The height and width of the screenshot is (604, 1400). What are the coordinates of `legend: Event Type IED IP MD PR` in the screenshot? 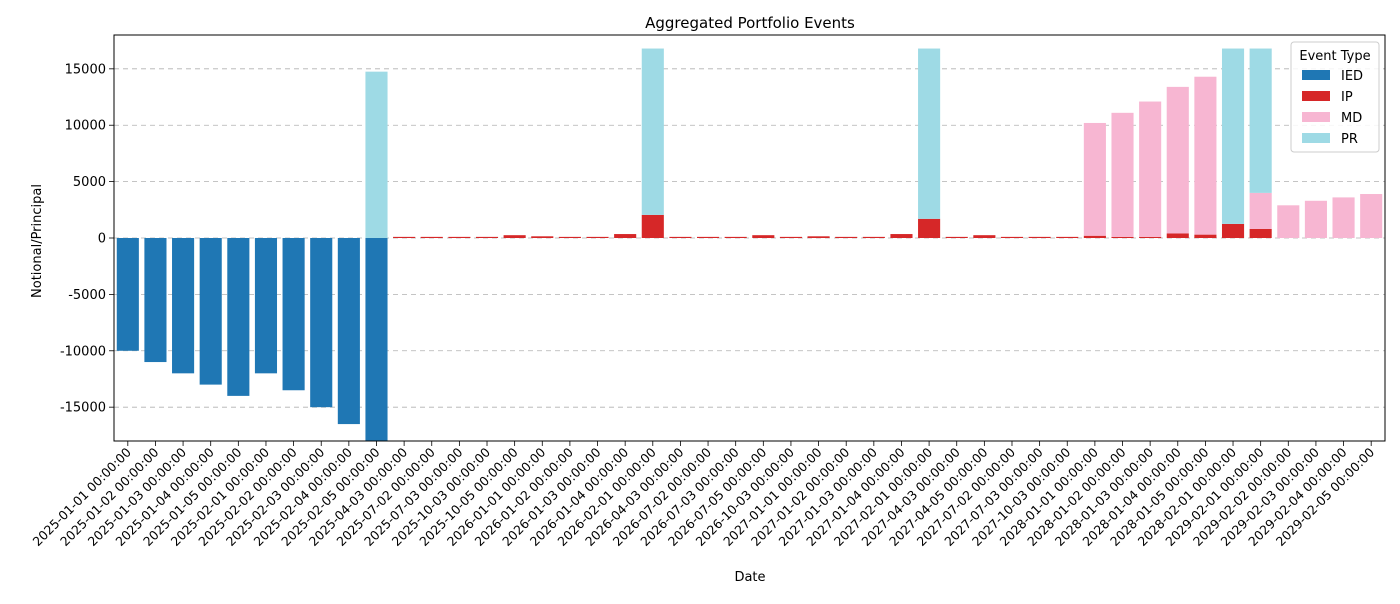 It's located at (1335, 97).